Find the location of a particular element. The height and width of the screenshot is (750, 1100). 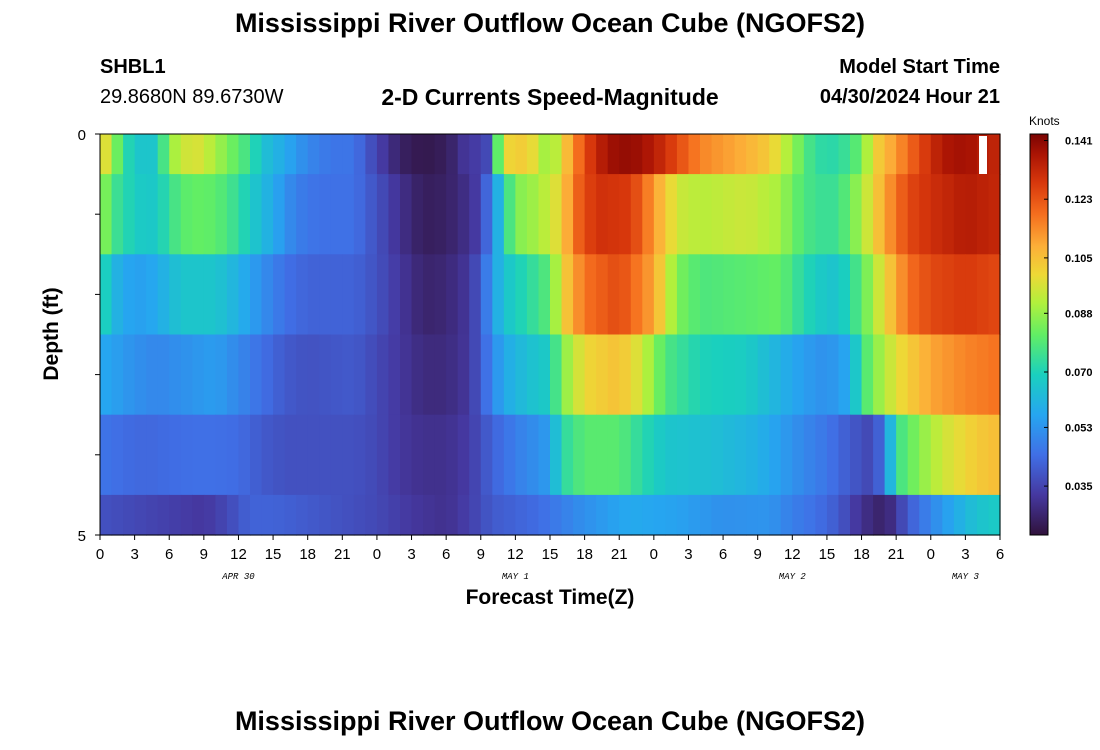

date-label: MAY 1 is located at coordinates (515, 577).